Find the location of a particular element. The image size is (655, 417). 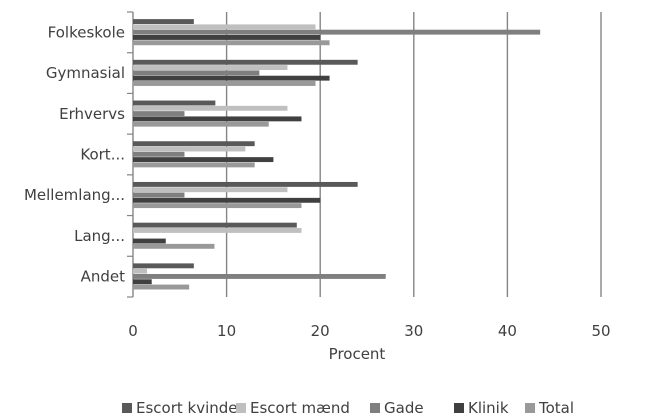

legend-label-escort-mænd: Escort mænd is located at coordinates (300, 408).